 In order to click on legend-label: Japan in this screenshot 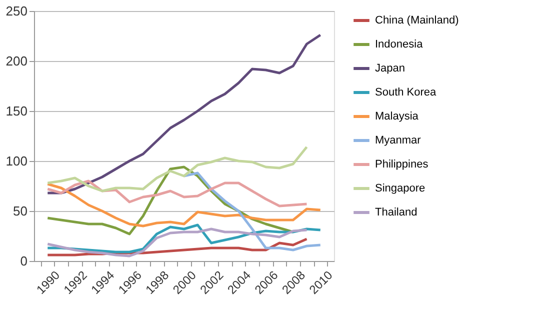, I will do `click(390, 68)`.